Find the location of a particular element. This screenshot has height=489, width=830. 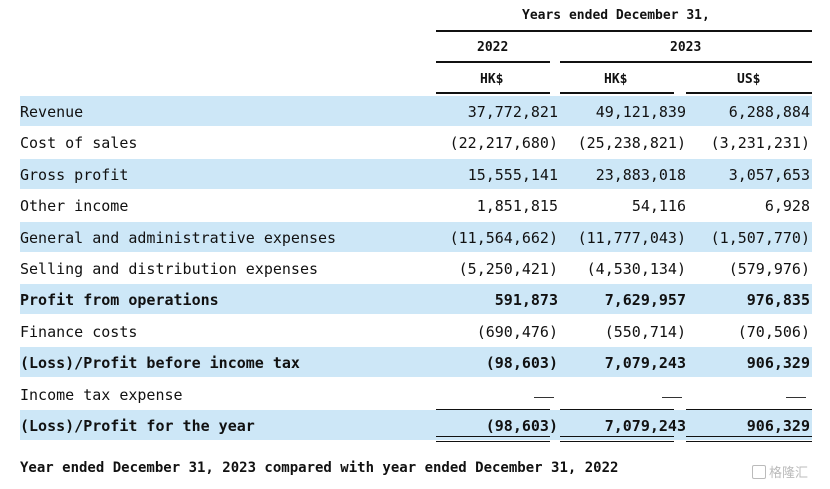

row-value-col1: (690,476) is located at coordinates (517, 331).